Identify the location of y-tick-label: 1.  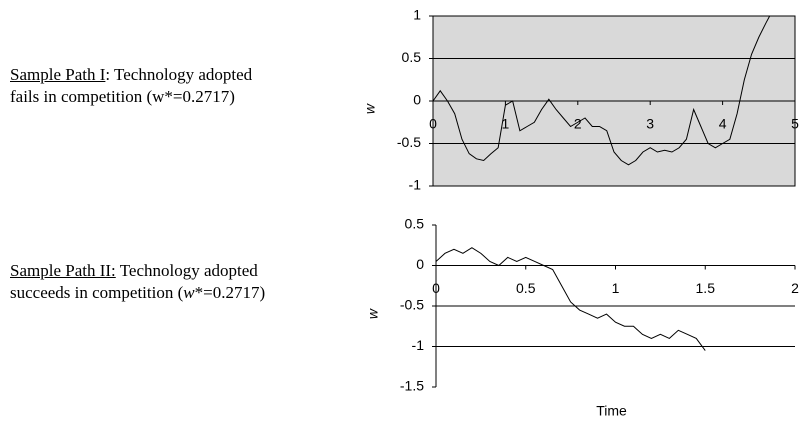
(417, 15).